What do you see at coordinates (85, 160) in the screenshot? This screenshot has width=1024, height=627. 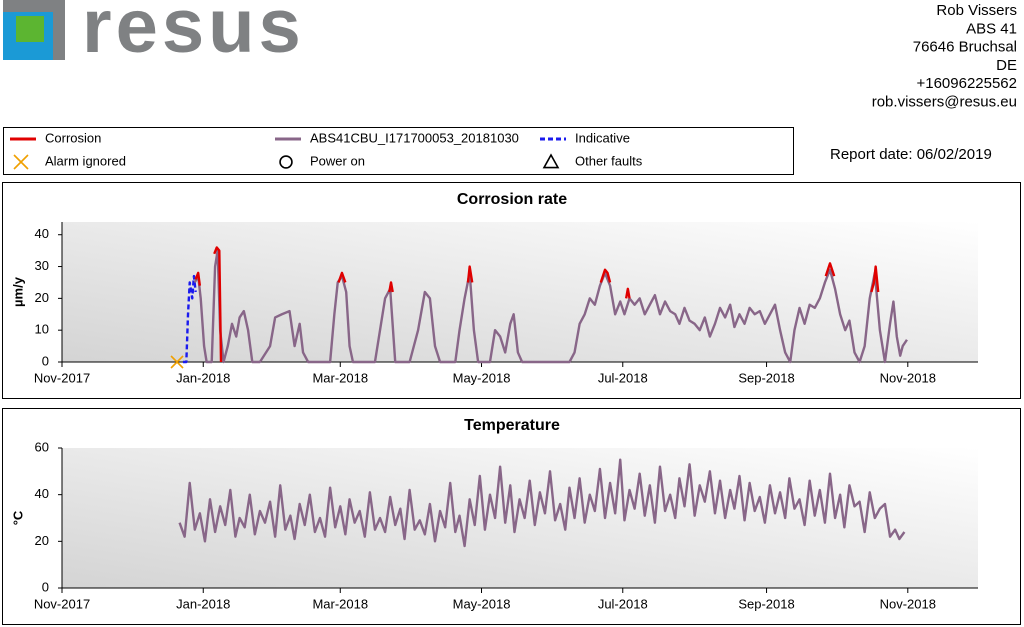 I see `legend-label: Alarm ignored` at bounding box center [85, 160].